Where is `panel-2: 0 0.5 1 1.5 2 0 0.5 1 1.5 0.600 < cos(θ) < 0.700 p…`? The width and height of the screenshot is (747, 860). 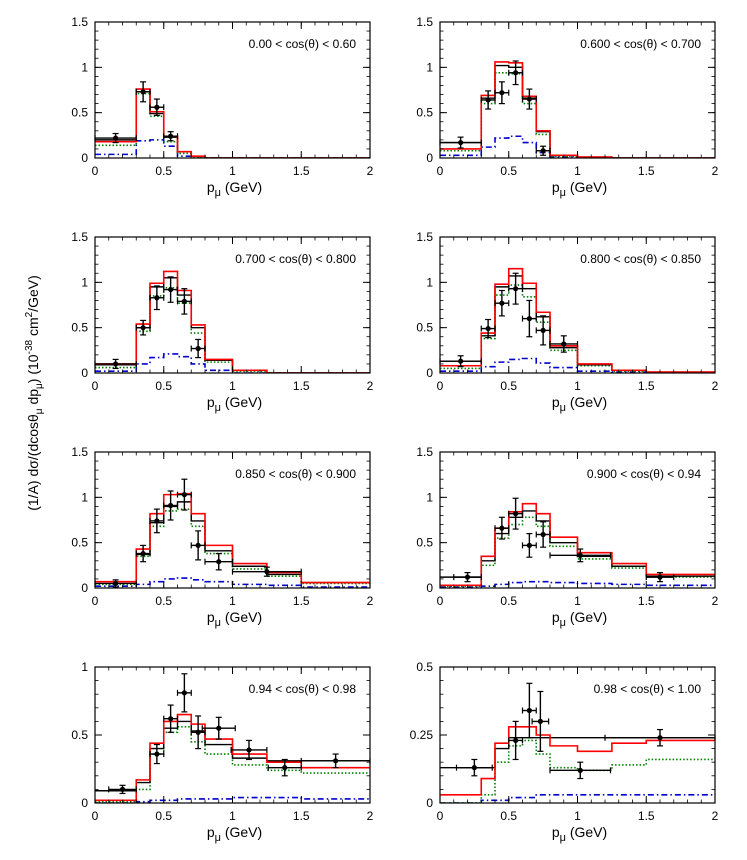
panel-2: 0 0.5 1 1.5 2 0 0.5 1 1.5 0.600 < cos(θ) < 0.700 p… is located at coordinates (567, 107).